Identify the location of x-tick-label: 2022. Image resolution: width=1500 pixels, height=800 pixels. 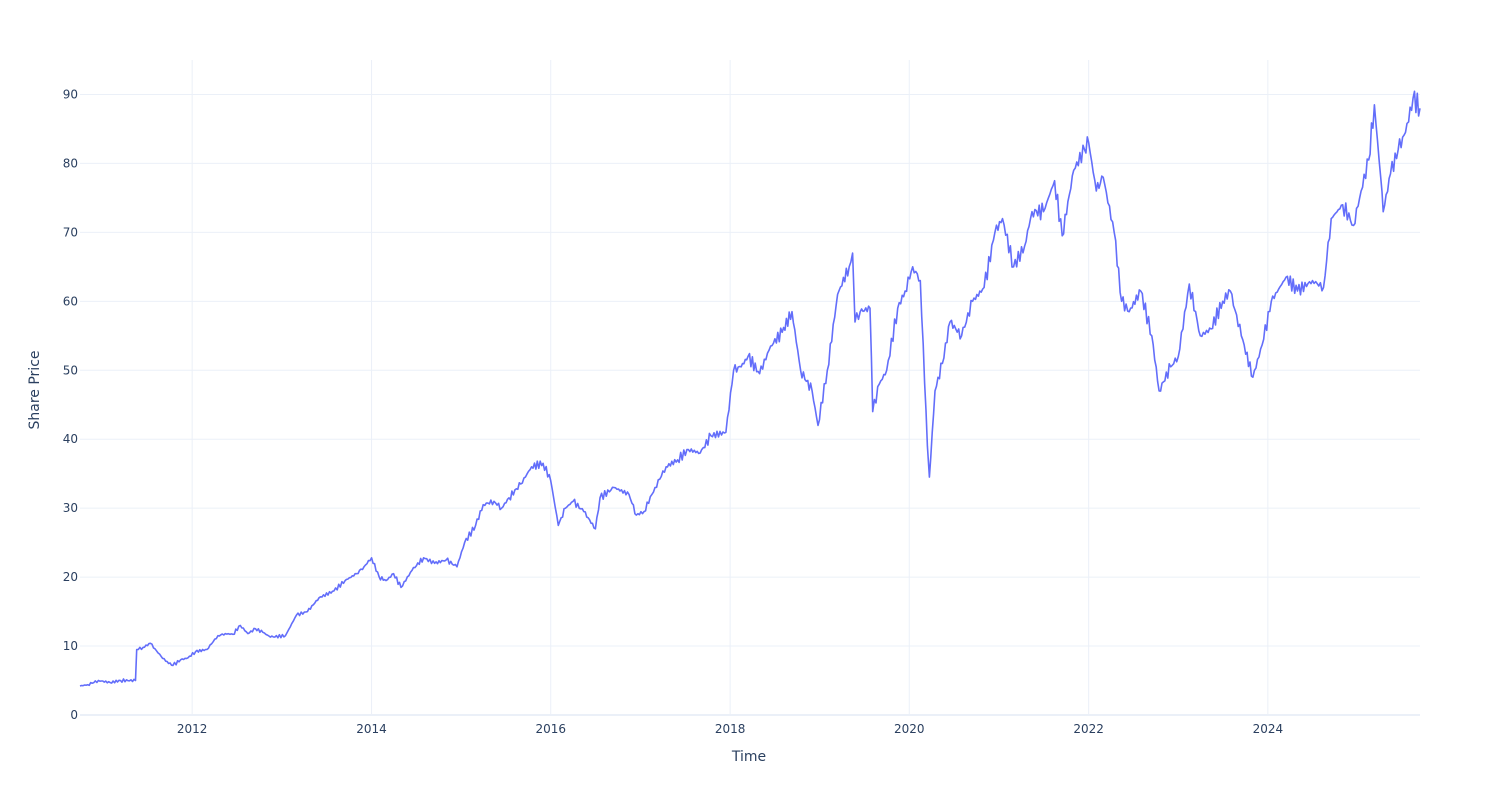
(1088, 729).